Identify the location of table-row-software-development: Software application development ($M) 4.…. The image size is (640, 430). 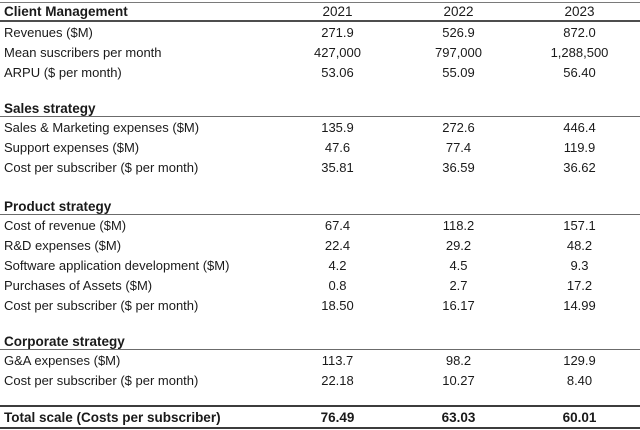
(320, 265).